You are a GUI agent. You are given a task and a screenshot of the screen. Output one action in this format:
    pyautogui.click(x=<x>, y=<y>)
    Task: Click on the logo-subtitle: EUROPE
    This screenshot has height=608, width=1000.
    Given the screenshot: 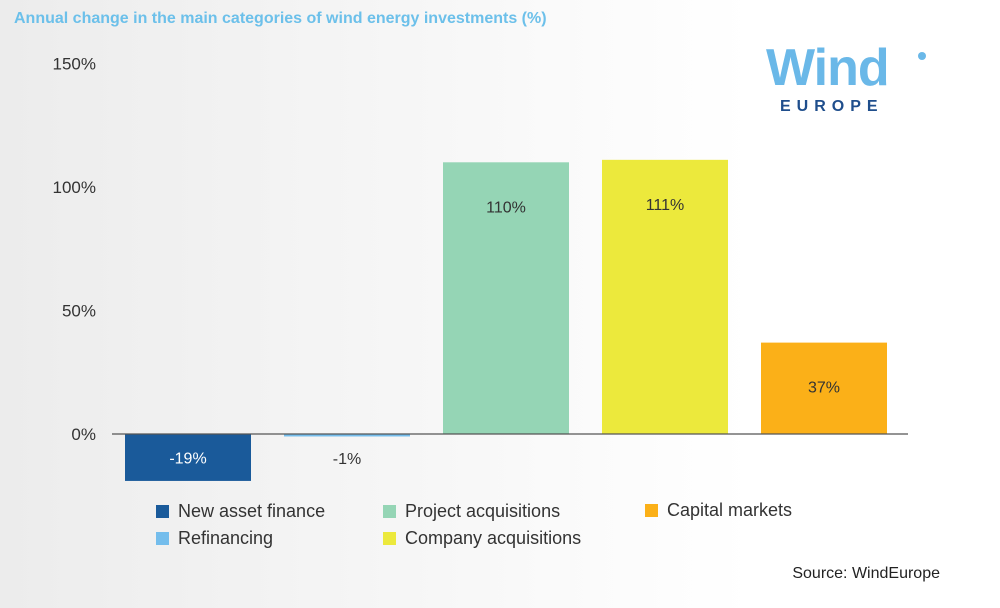 What is the action you would take?
    pyautogui.click(x=832, y=106)
    